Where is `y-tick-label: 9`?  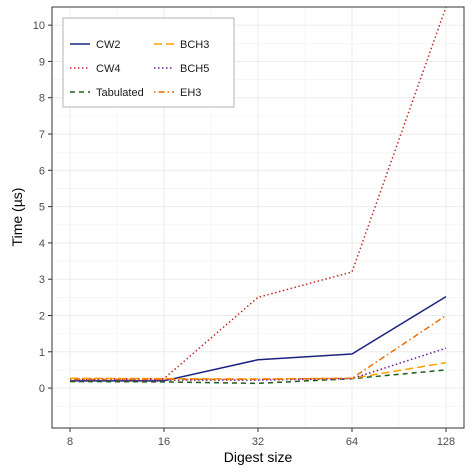 y-tick-label: 9 is located at coordinates (42, 62).